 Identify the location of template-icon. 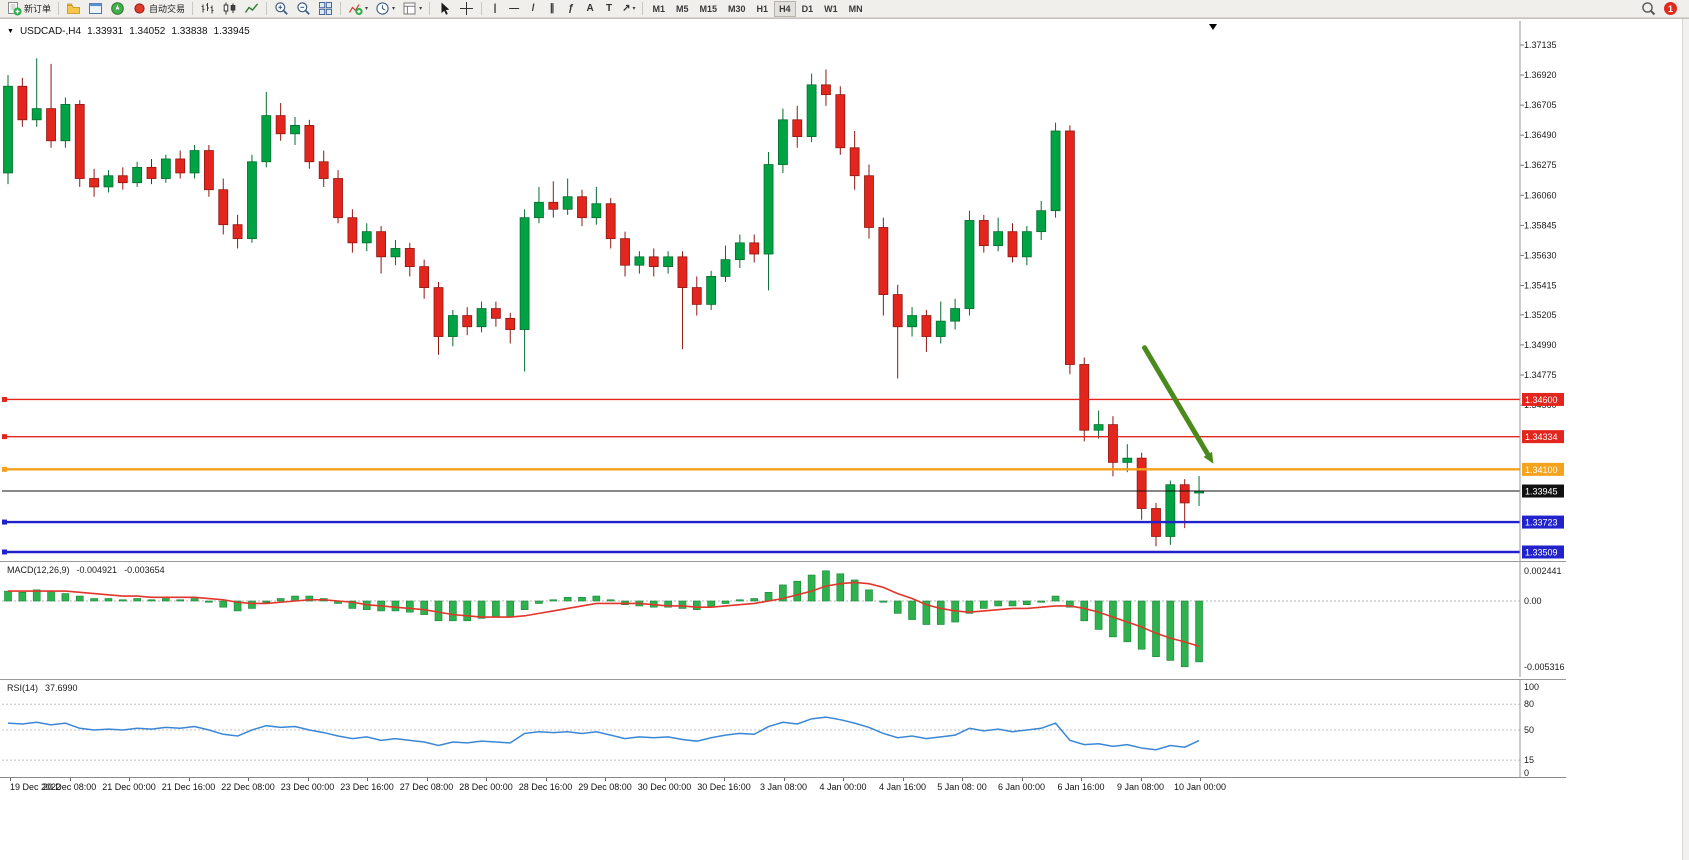
(409, 8).